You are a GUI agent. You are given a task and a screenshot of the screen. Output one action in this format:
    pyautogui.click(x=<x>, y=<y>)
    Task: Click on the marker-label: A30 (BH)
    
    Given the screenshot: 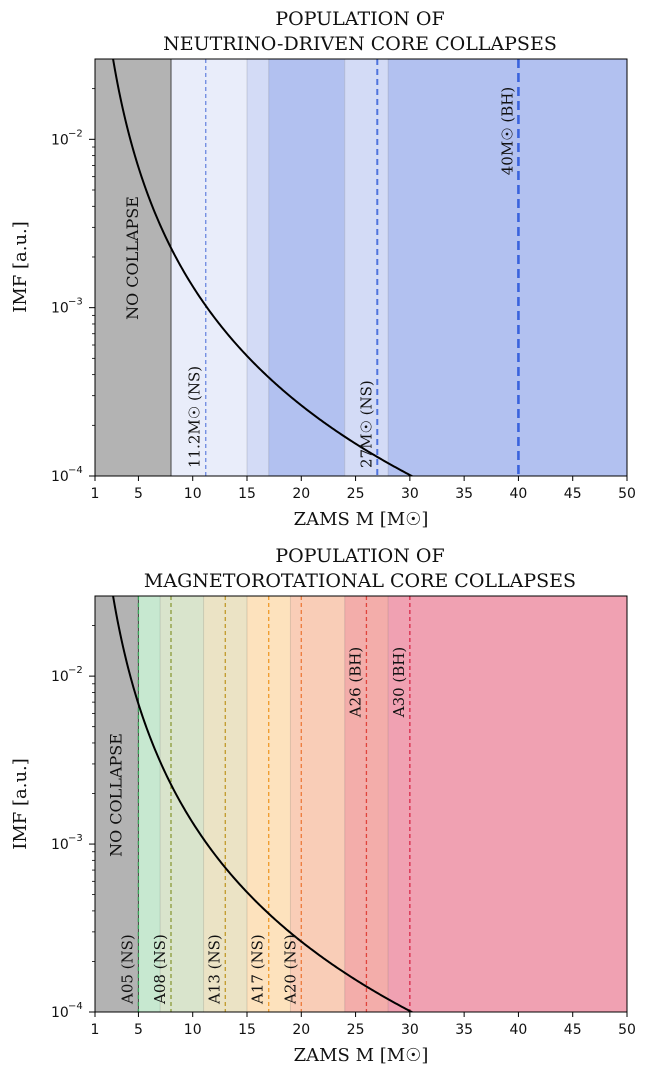 What is the action you would take?
    pyautogui.click(x=399, y=683)
    